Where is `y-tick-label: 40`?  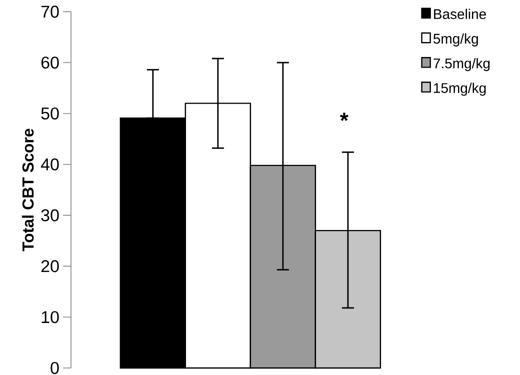 y-tick-label: 40 is located at coordinates (49, 164).